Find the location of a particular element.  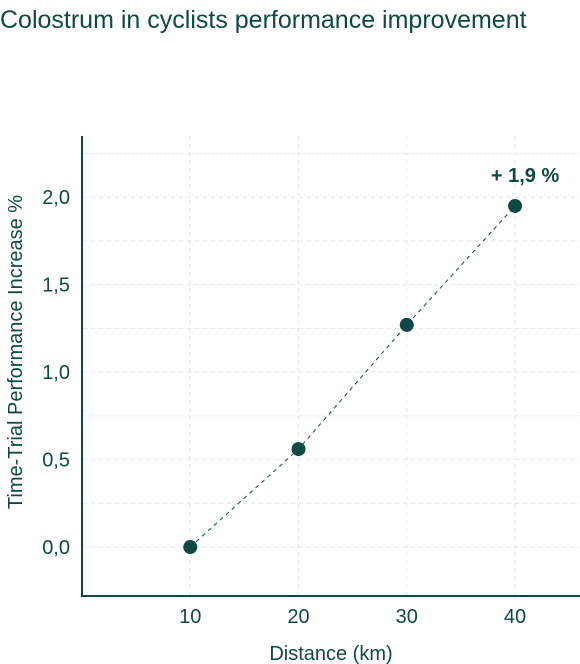

y-axis-label: Time-Trial Performance Increase % is located at coordinates (16, 352).